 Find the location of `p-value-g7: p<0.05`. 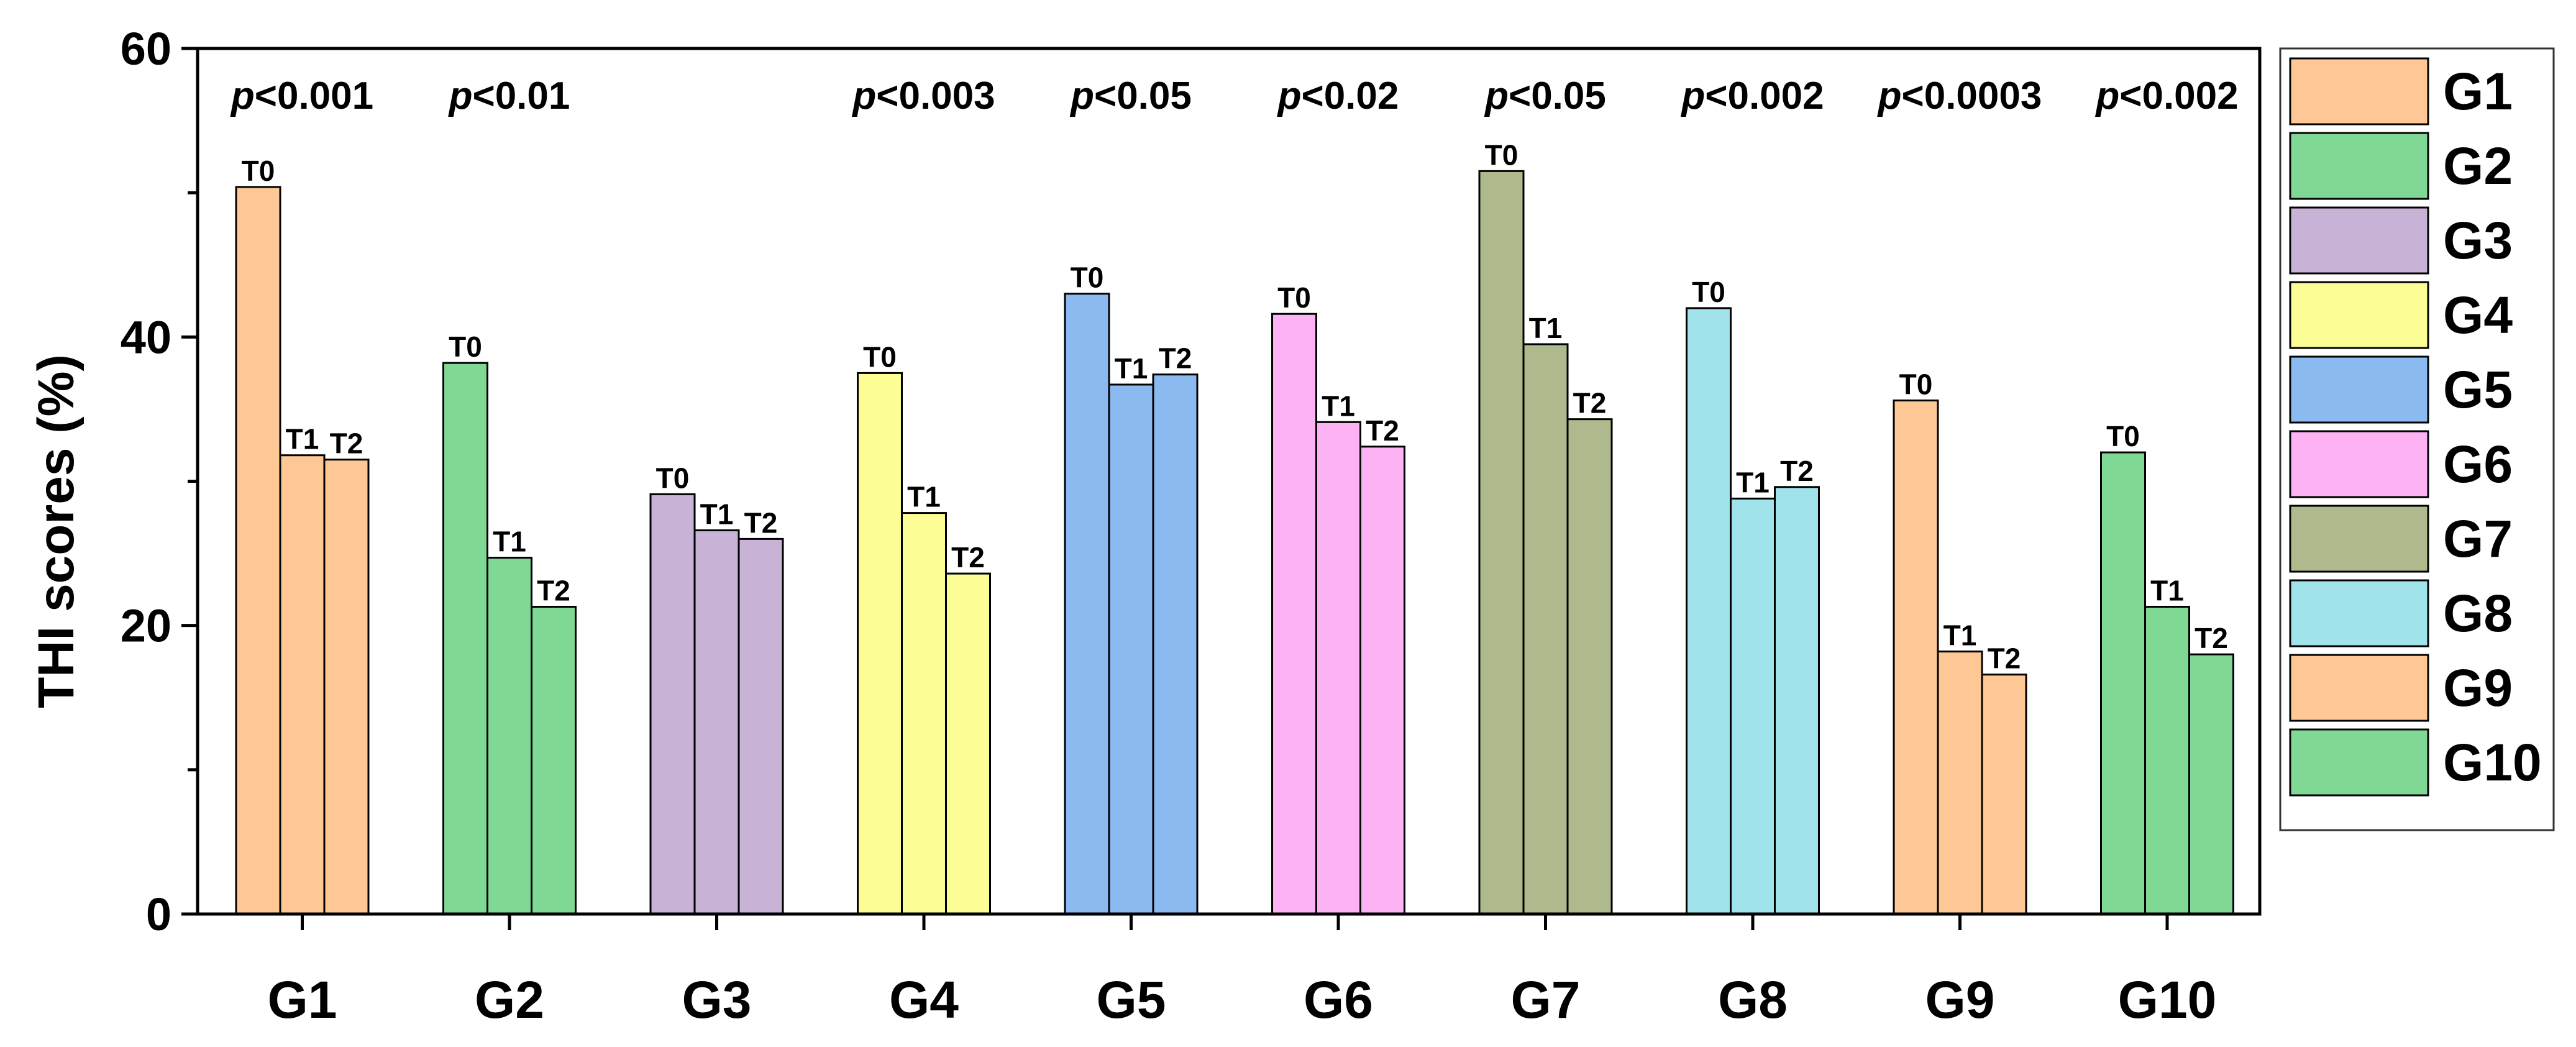

p-value-g7: p<0.05 is located at coordinates (1545, 96).